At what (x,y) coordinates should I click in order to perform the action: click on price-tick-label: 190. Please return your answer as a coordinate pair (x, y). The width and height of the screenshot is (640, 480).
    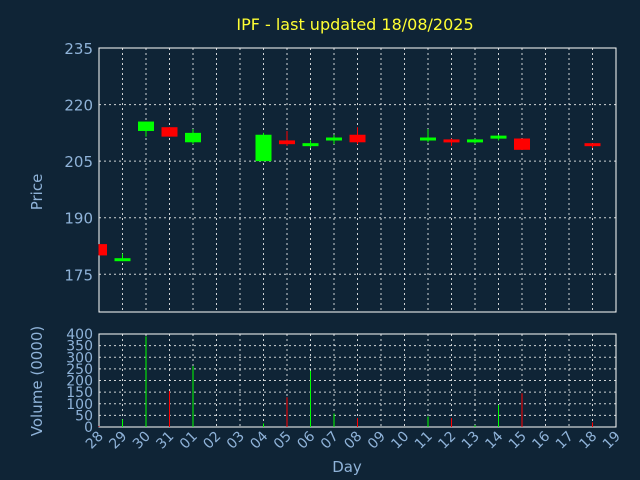
    Looking at the image, I should click on (78, 219).